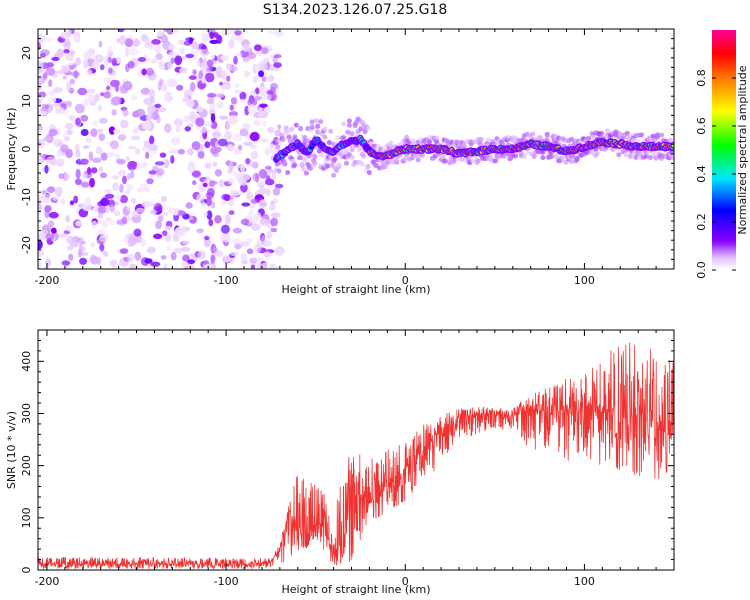 This screenshot has height=600, width=750. I want to click on y-tick-label: 10, so click(26, 101).